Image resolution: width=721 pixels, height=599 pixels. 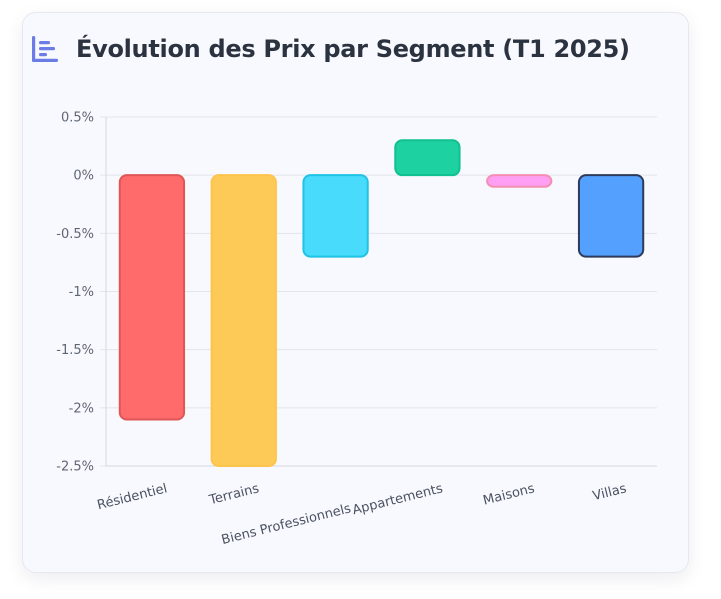 What do you see at coordinates (234, 494) in the screenshot?
I see `x-tick-label: Terrains` at bounding box center [234, 494].